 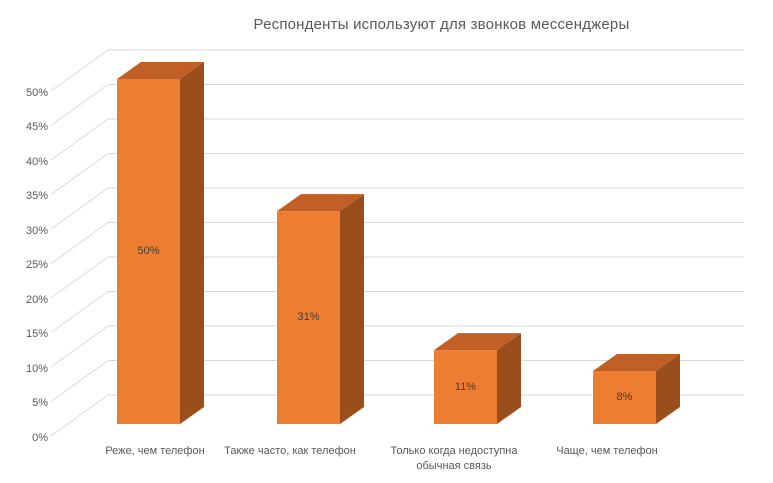 What do you see at coordinates (36, 369) in the screenshot?
I see `y-tick-10: 10%` at bounding box center [36, 369].